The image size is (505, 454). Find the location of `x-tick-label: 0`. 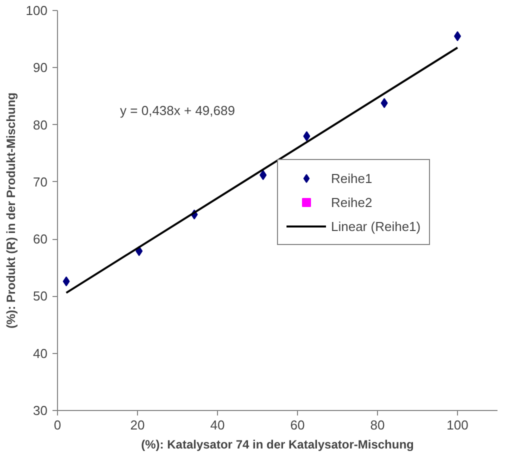

x-tick-label: 0 is located at coordinates (58, 425).